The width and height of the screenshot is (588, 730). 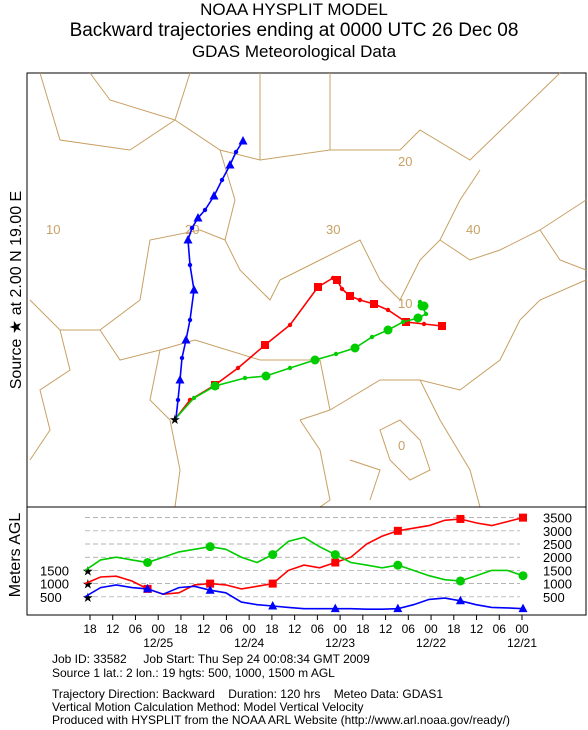 I want to click on alt-left-tick: 500, so click(x=51, y=597).